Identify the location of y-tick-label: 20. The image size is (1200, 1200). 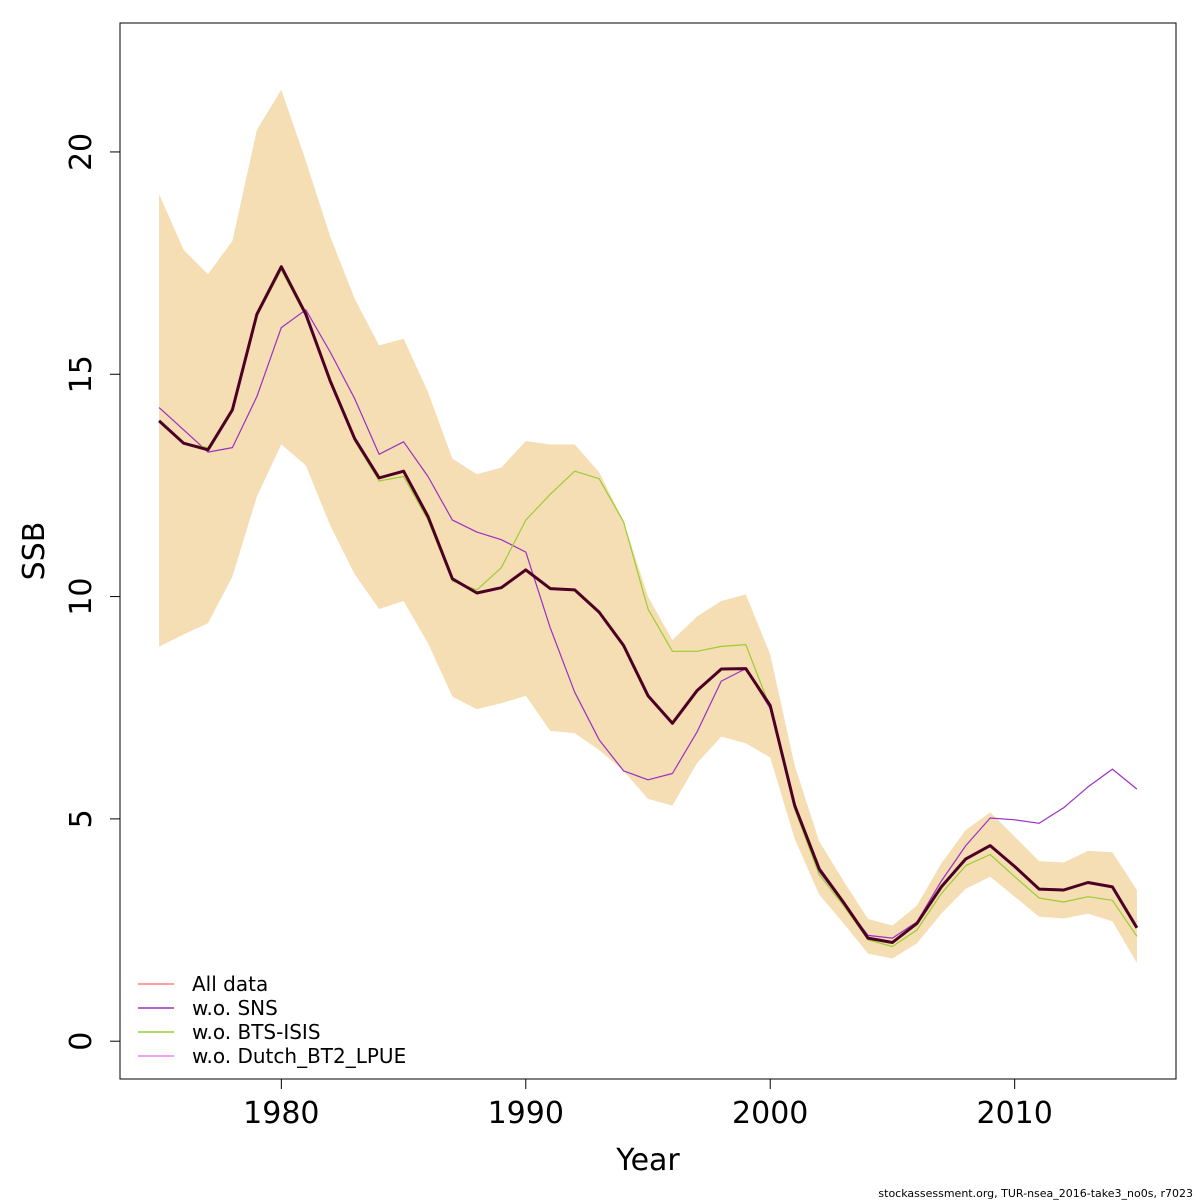
(81, 152).